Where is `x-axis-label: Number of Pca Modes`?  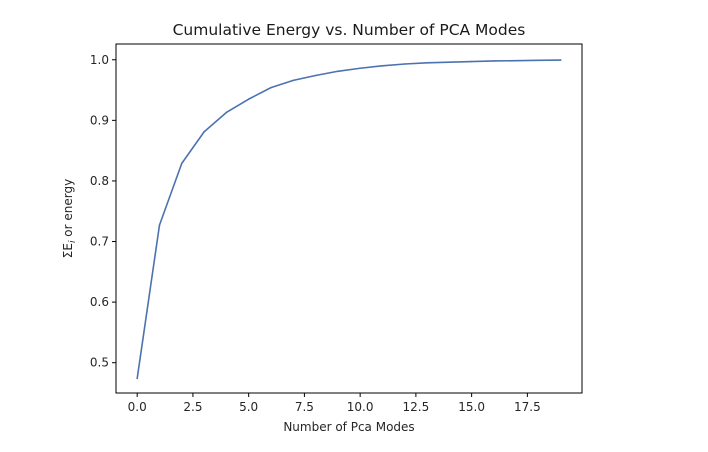 x-axis-label: Number of Pca Modes is located at coordinates (348, 427).